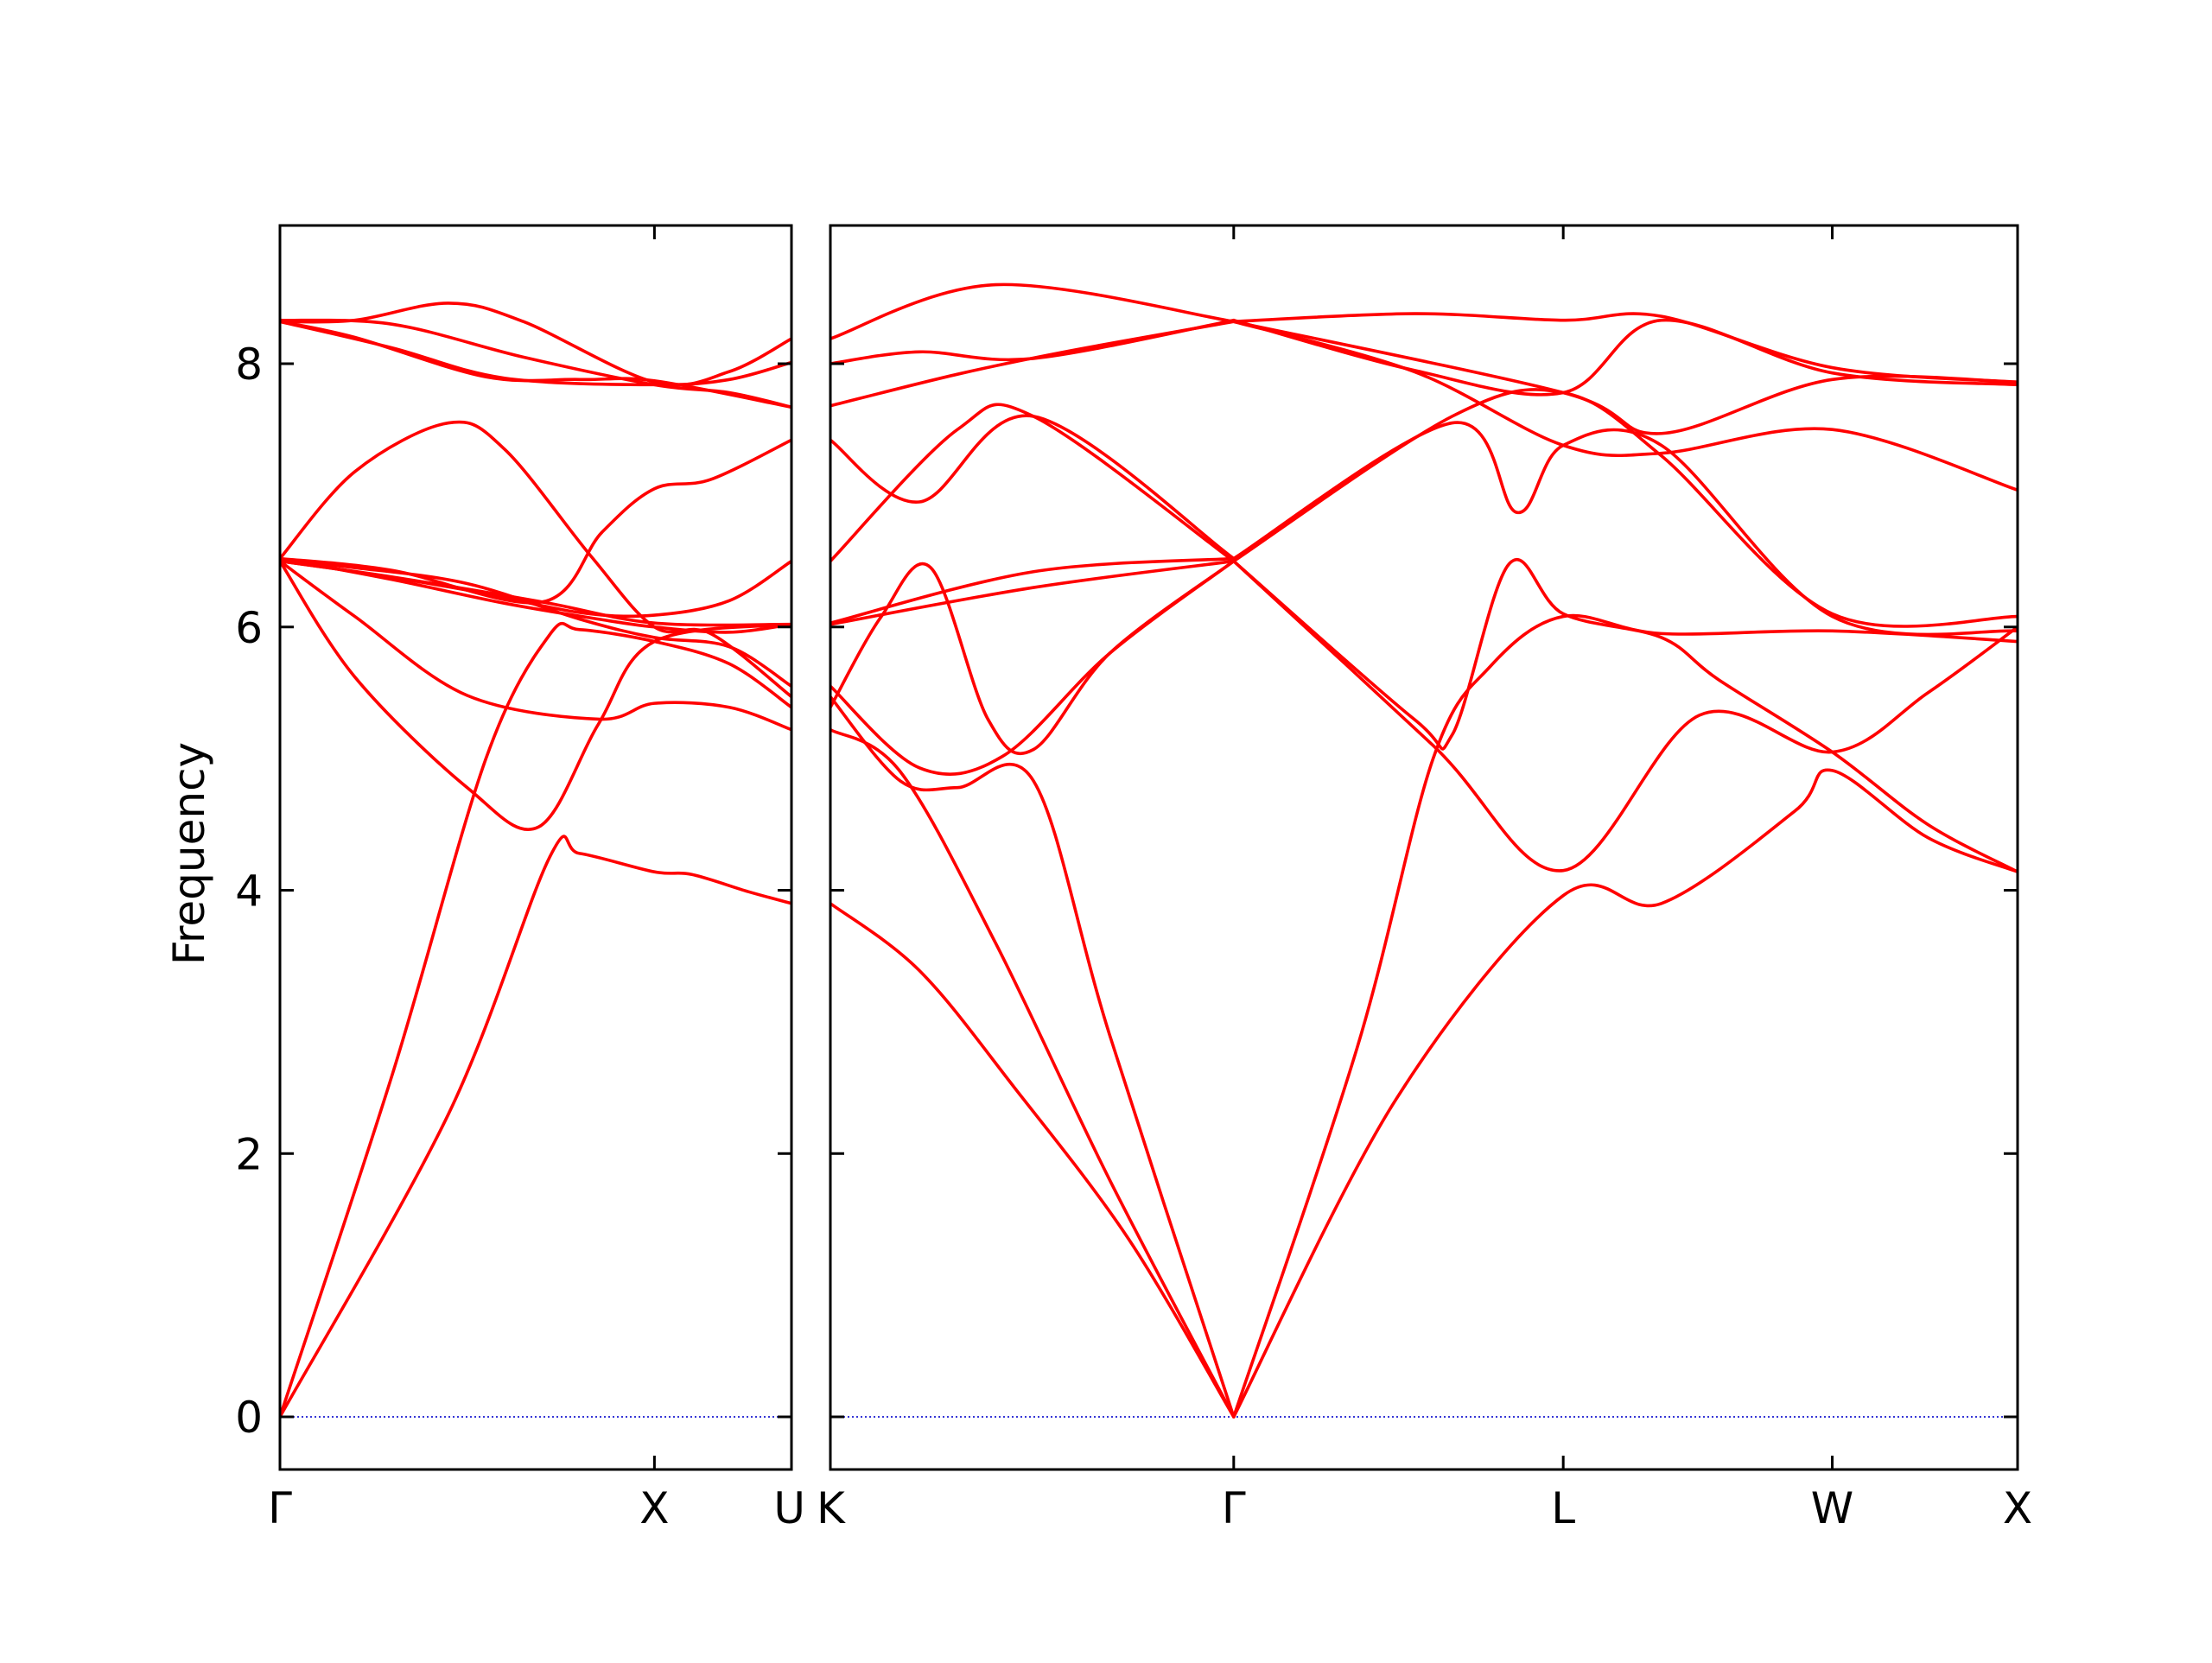  I want to click on y-tick-label: 6, so click(249, 628).